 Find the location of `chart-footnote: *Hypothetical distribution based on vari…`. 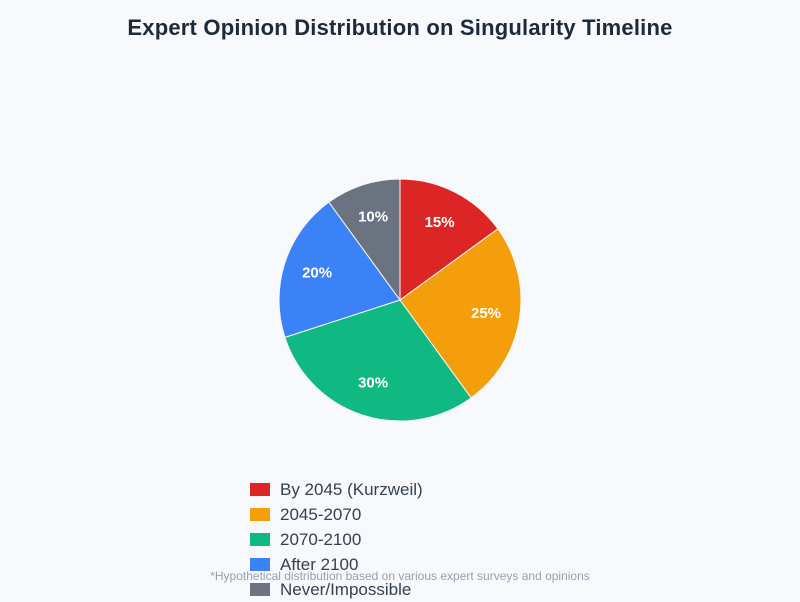

chart-footnote: *Hypothetical distribution based on vari… is located at coordinates (400, 576).